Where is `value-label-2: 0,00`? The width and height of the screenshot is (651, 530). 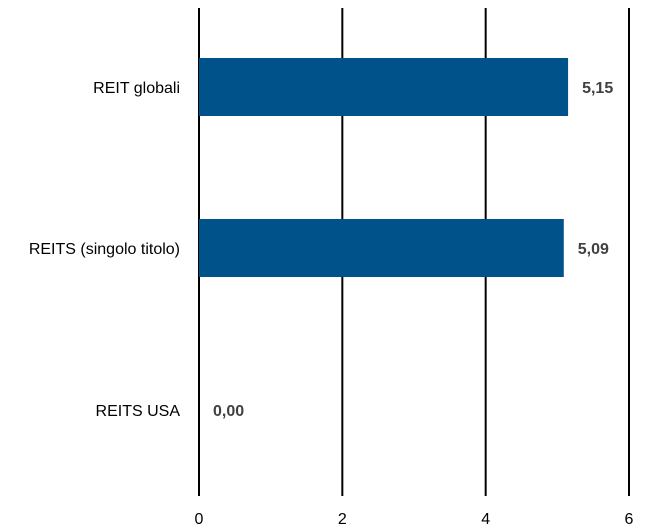 value-label-2: 0,00 is located at coordinates (228, 411).